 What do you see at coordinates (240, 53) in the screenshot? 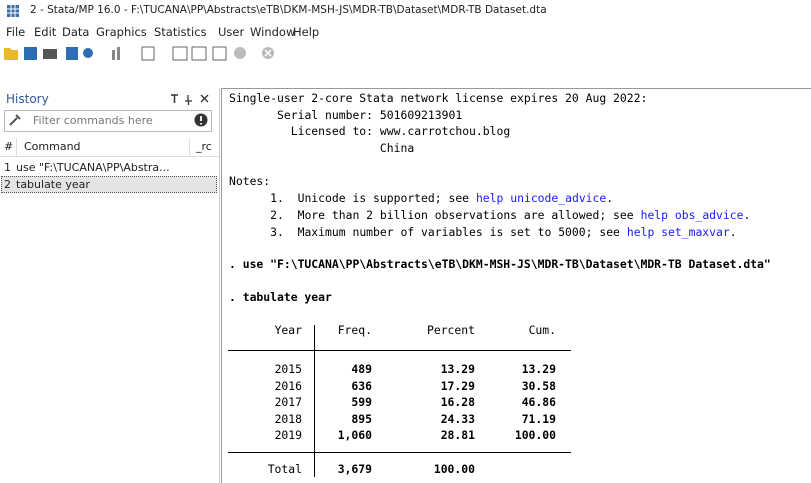
I see `more-icon` at bounding box center [240, 53].